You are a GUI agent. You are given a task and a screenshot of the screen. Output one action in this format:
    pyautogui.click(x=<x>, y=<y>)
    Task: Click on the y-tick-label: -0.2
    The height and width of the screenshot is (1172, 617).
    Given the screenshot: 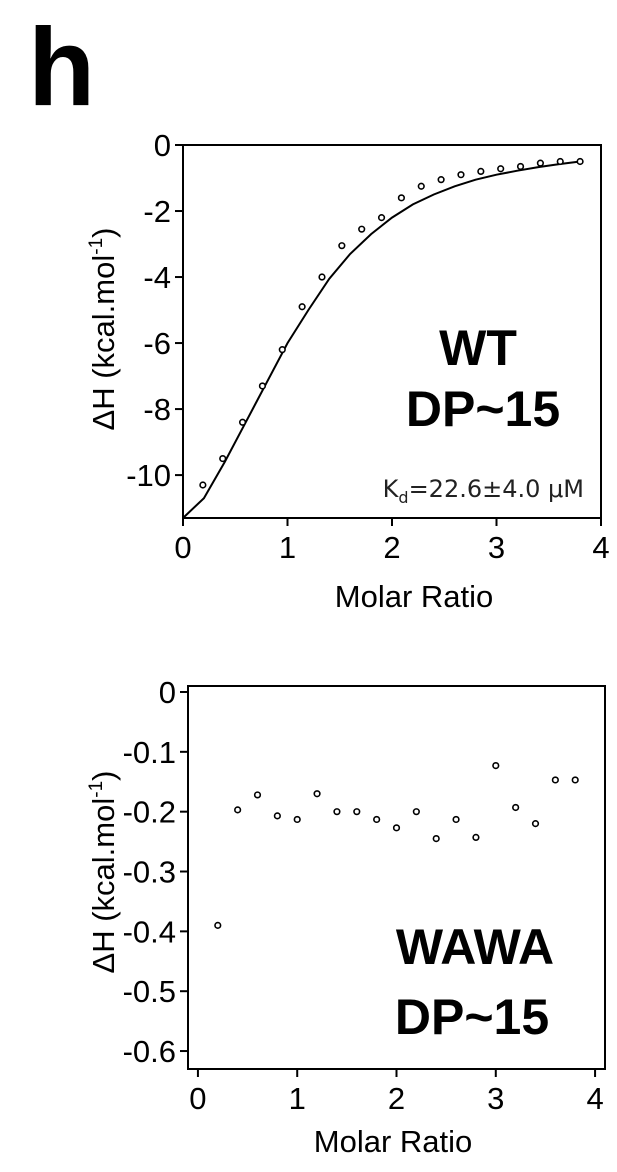 What is the action you would take?
    pyautogui.click(x=149, y=812)
    